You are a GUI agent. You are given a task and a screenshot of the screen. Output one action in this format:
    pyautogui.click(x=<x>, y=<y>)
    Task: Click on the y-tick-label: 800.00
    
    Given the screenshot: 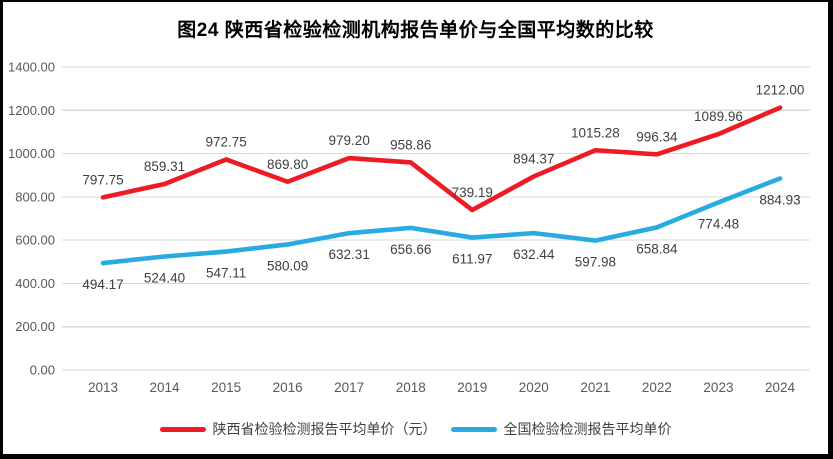 What is the action you would take?
    pyautogui.click(x=35, y=196)
    